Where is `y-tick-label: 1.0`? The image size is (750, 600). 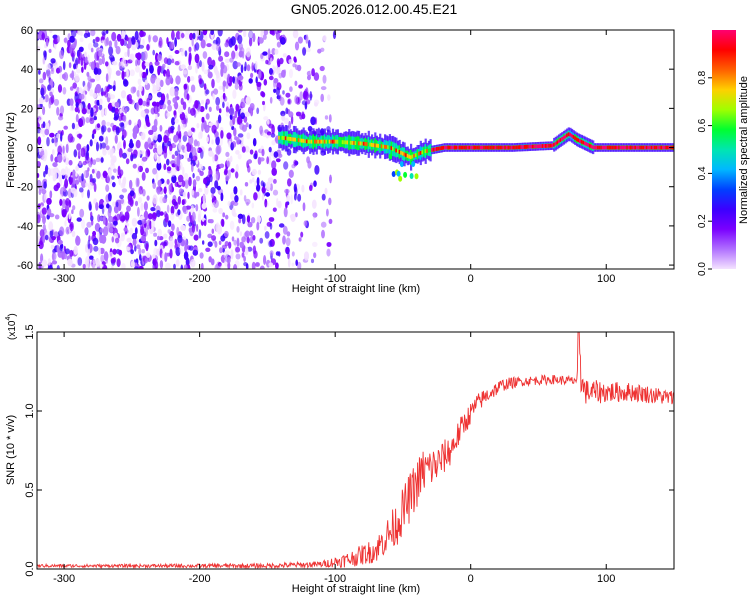 y-tick-label: 1.0 is located at coordinates (30, 410).